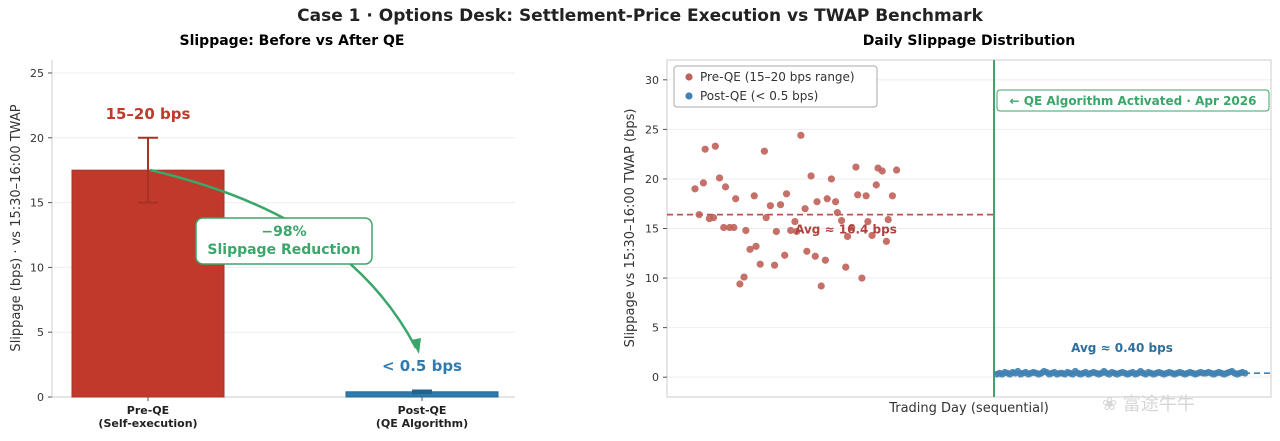 Image resolution: width=1280 pixels, height=441 pixels. I want to click on left-y-tick-label: 10, so click(37, 267).